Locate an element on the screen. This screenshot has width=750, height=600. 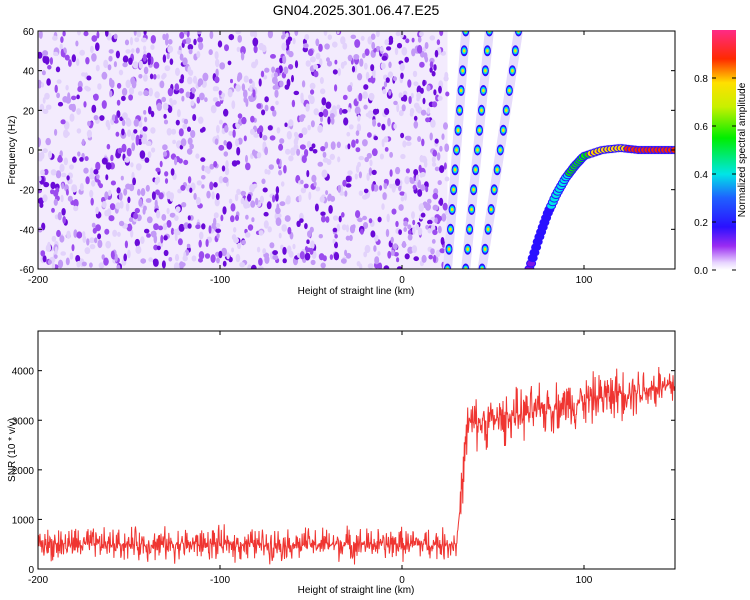
x-tick-label: 100 is located at coordinates (584, 280).